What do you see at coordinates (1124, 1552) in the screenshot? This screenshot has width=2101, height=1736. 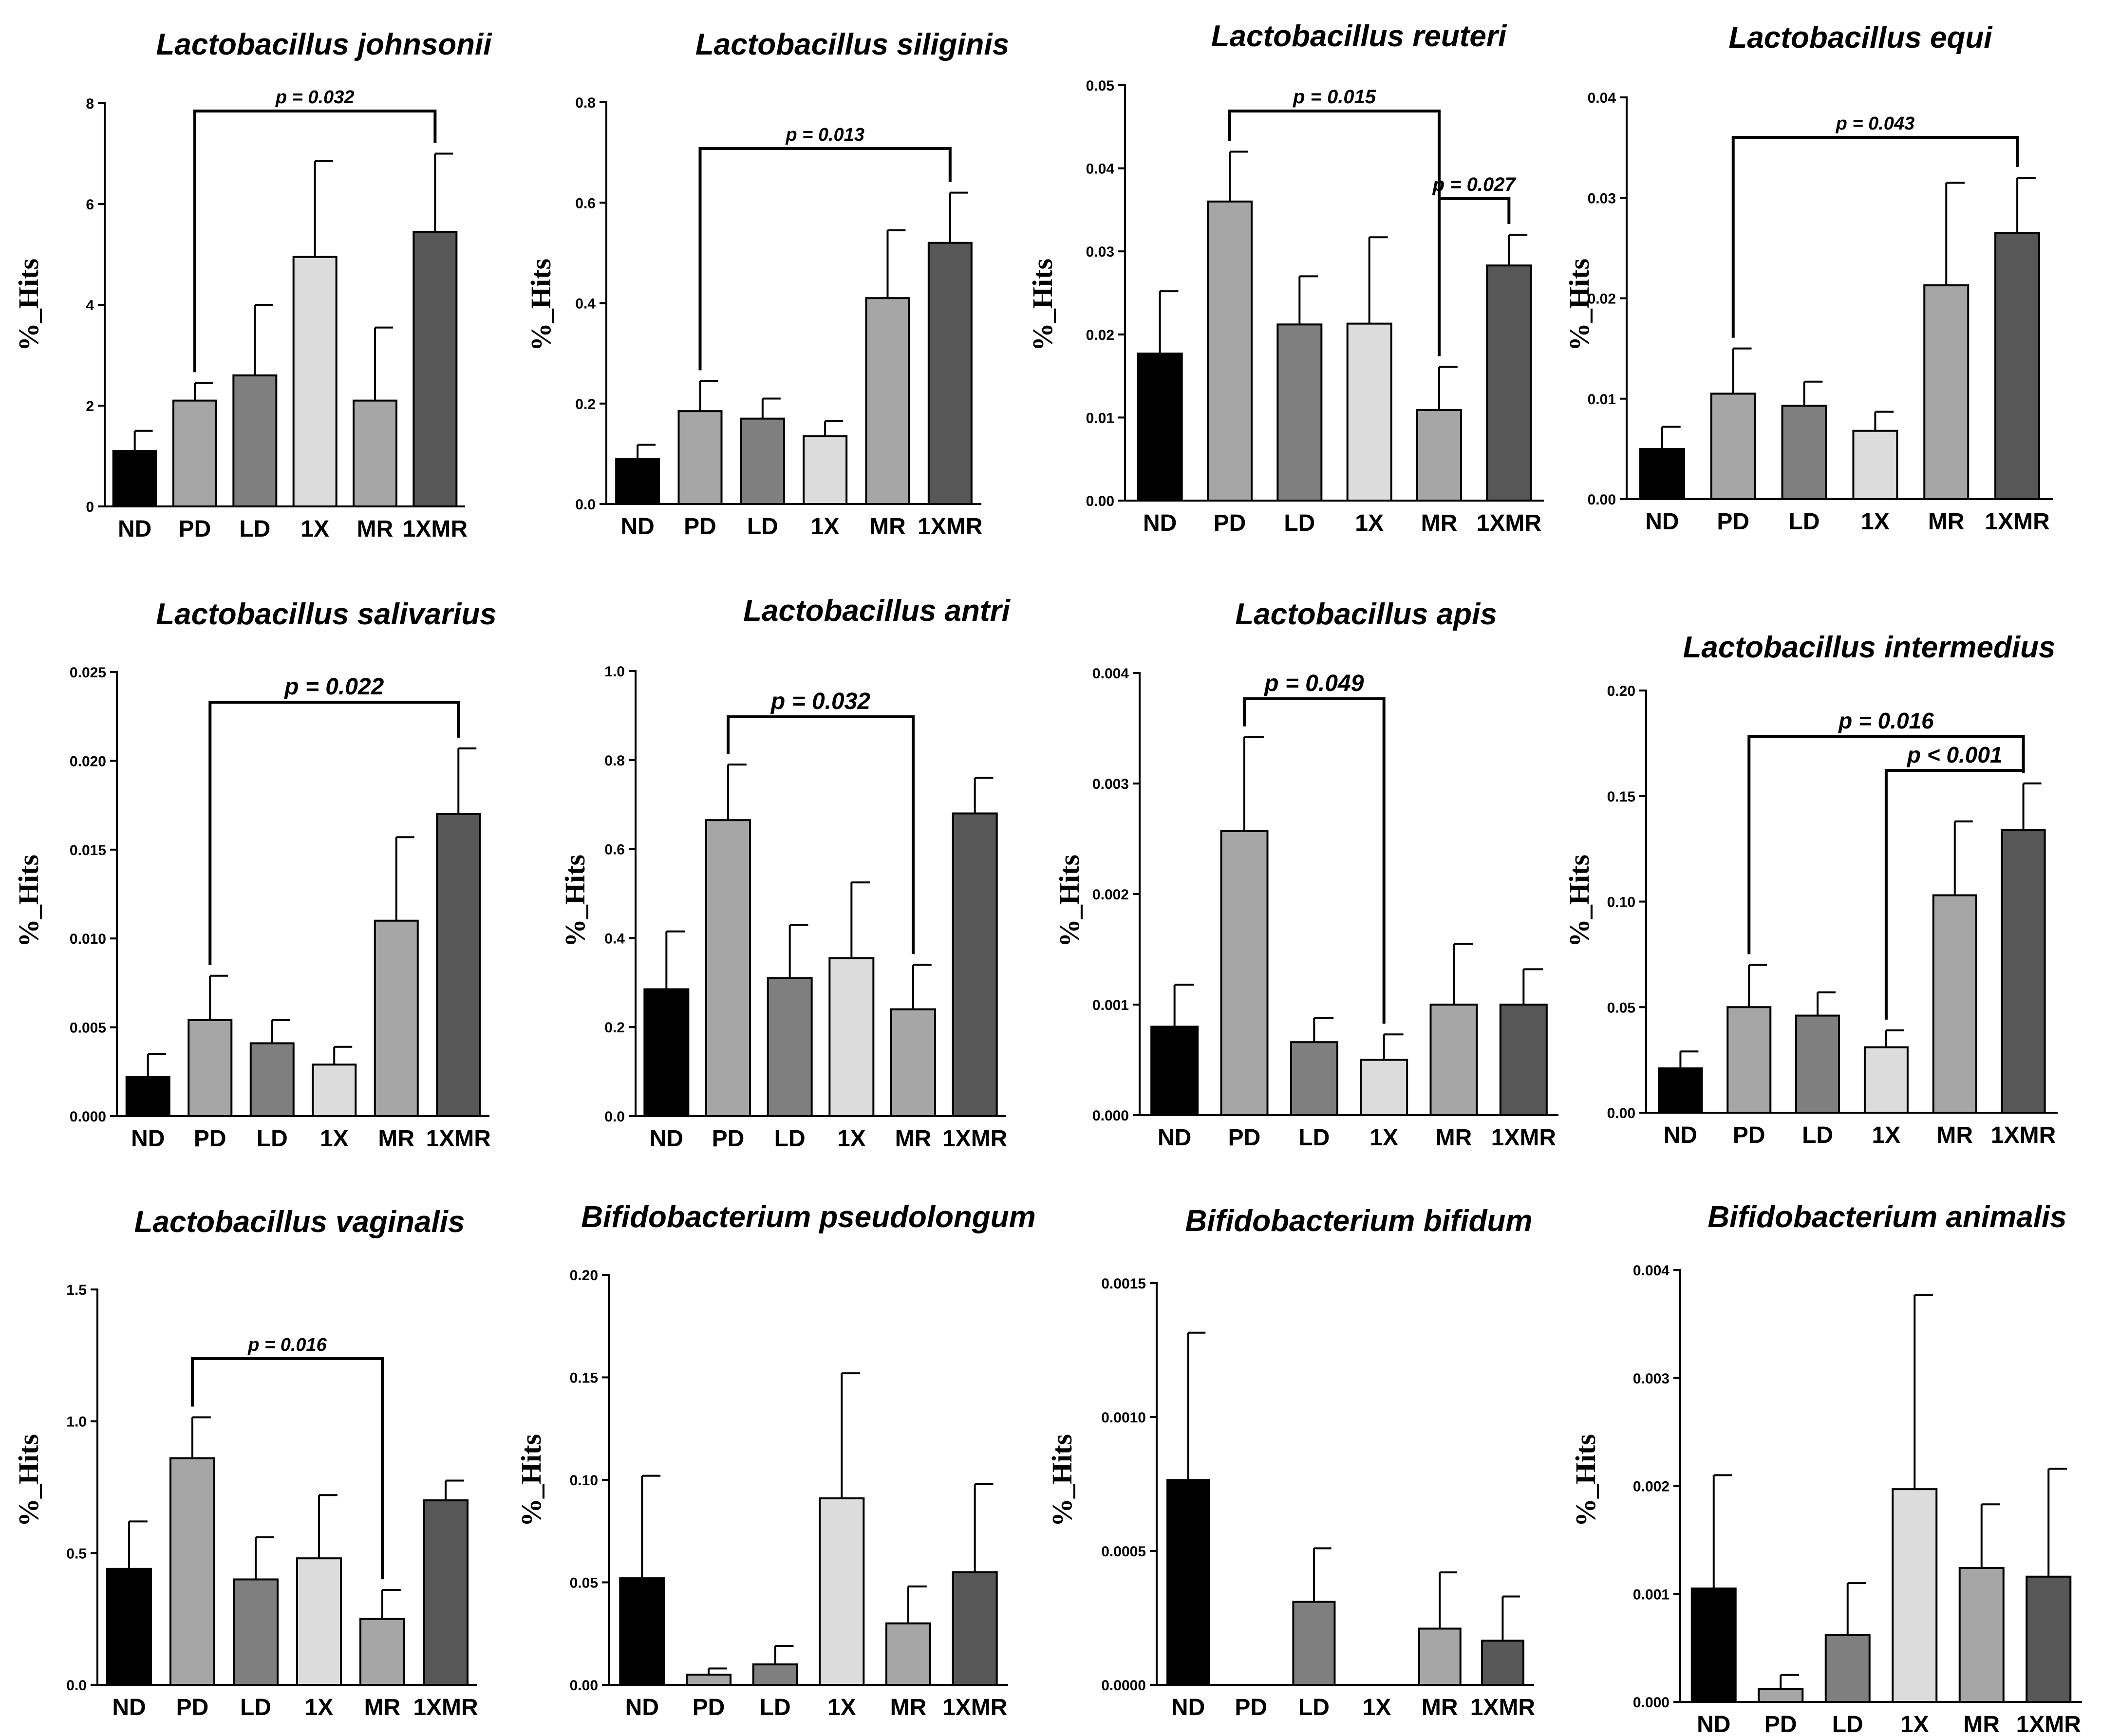 I see `y-tick-label: 0.0005` at bounding box center [1124, 1552].